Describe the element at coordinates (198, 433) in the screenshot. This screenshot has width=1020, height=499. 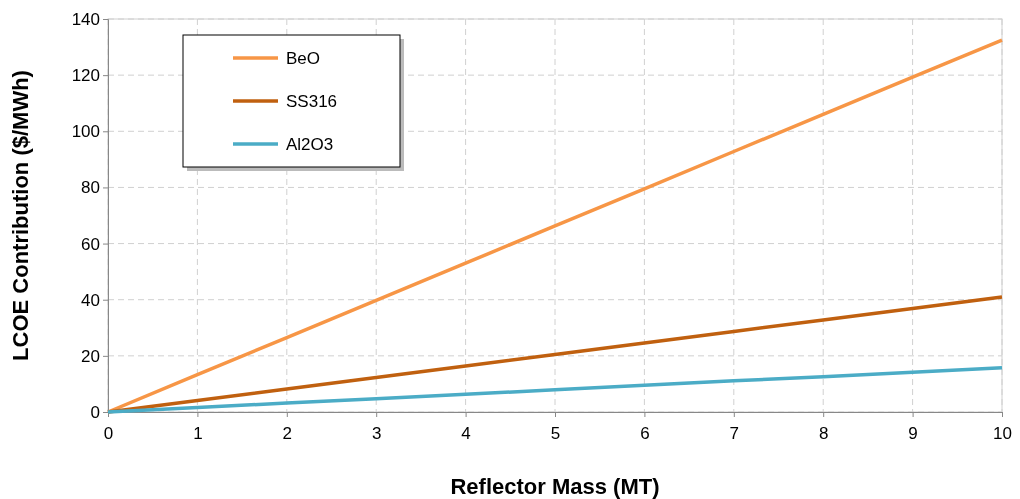
I see `x-tick-label: 1` at that location.